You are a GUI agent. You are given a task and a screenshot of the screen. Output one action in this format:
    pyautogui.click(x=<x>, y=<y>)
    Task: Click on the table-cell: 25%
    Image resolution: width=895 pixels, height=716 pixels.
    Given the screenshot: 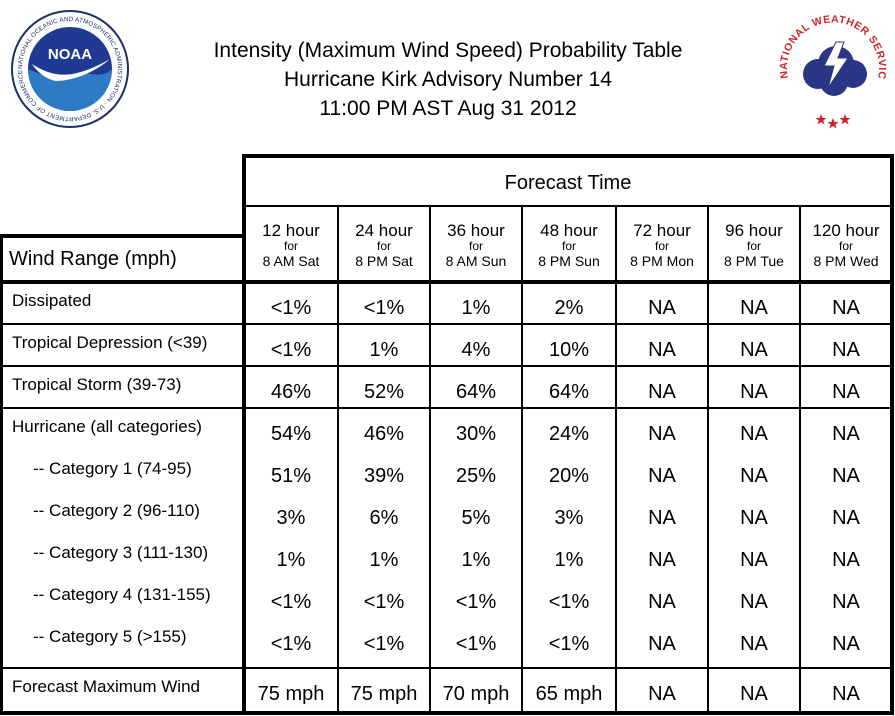 What is the action you would take?
    pyautogui.click(x=476, y=476)
    